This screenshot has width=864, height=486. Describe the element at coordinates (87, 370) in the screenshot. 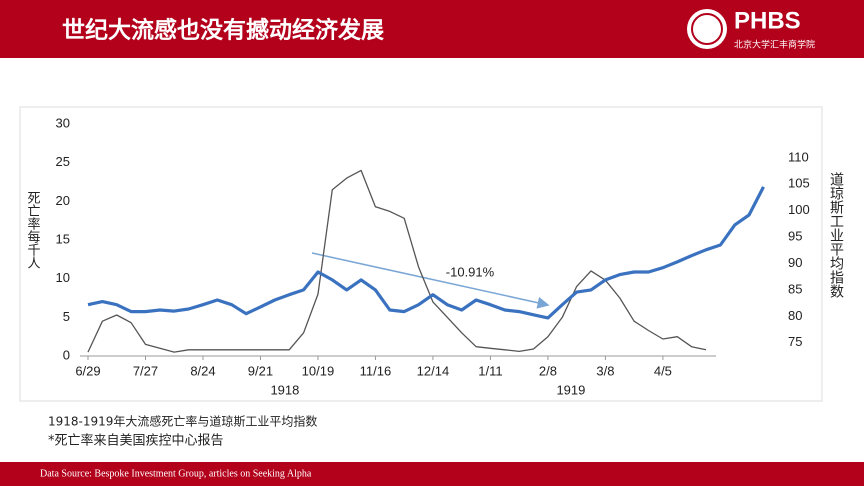

I see `x-tick-label: 6/29` at that location.